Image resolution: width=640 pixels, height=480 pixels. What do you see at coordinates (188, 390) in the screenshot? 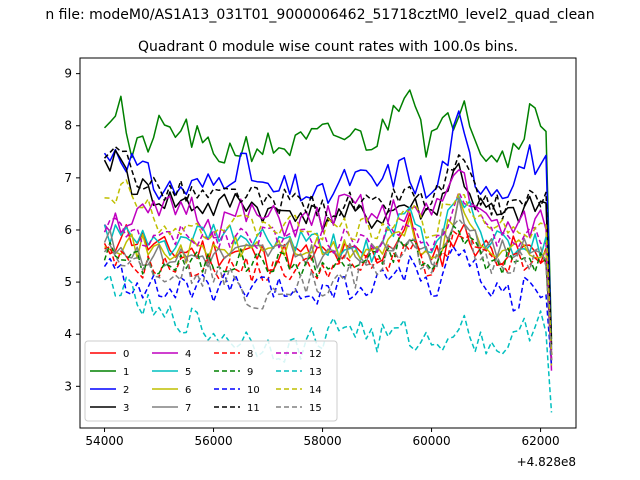
I see `legend-label-6: 6` at bounding box center [188, 390].